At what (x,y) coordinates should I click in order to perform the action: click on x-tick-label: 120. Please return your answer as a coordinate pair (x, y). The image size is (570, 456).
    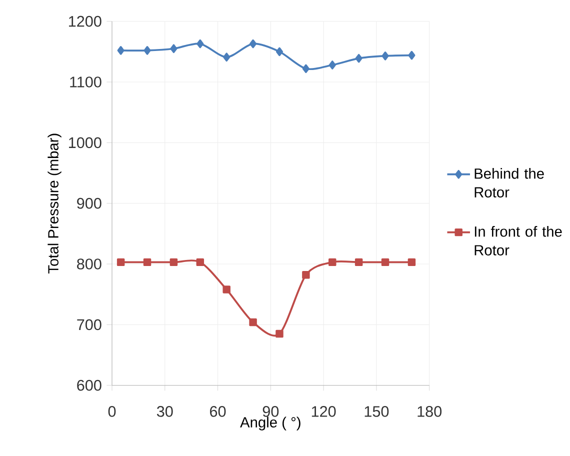
    Looking at the image, I should click on (324, 411).